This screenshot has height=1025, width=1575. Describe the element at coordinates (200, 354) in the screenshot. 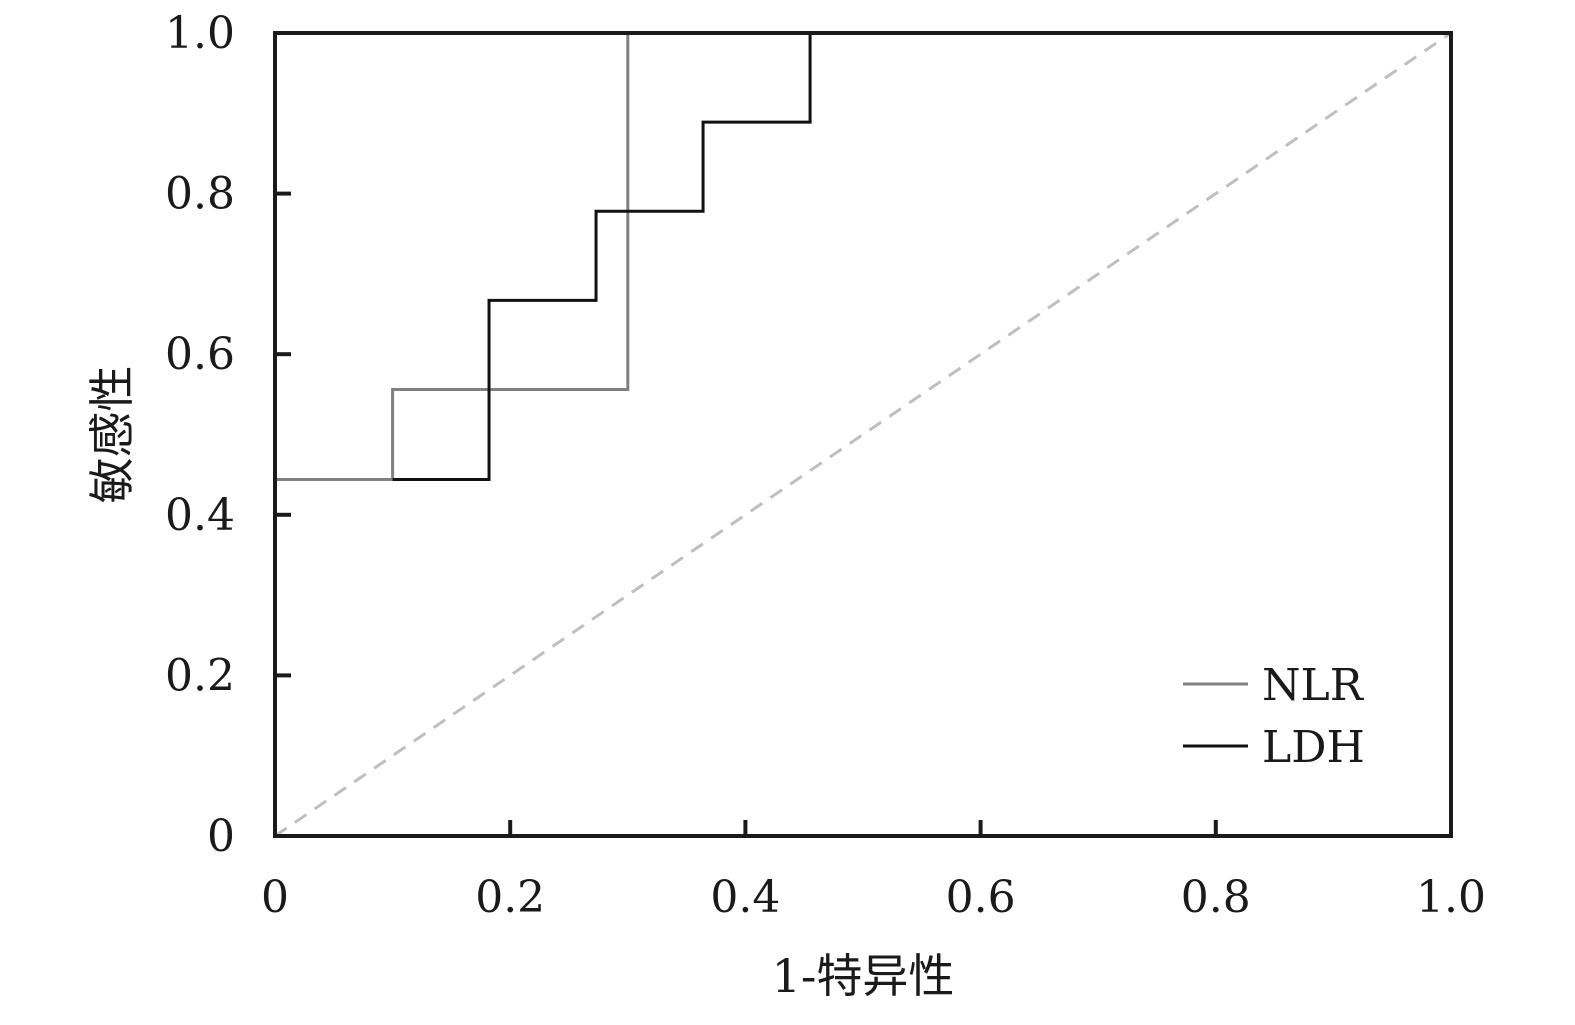

I see `y-tick-label: 0.6` at that location.